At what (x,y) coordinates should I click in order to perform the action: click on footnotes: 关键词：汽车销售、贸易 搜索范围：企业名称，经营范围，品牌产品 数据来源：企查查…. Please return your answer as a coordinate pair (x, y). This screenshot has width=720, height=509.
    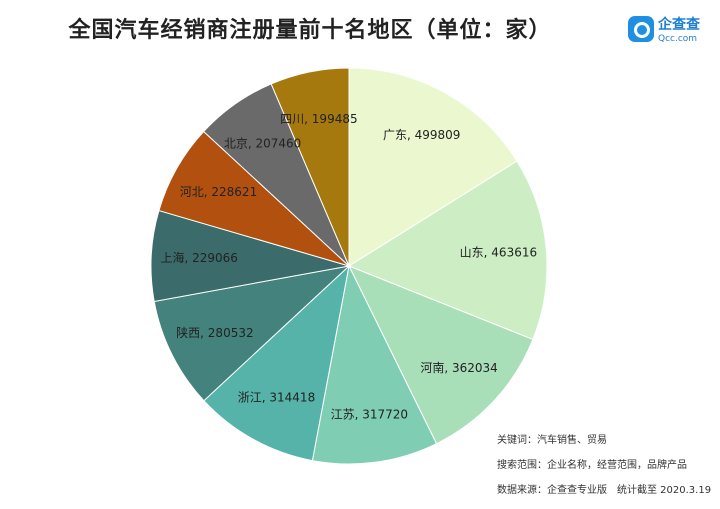
    Looking at the image, I should click on (604, 465).